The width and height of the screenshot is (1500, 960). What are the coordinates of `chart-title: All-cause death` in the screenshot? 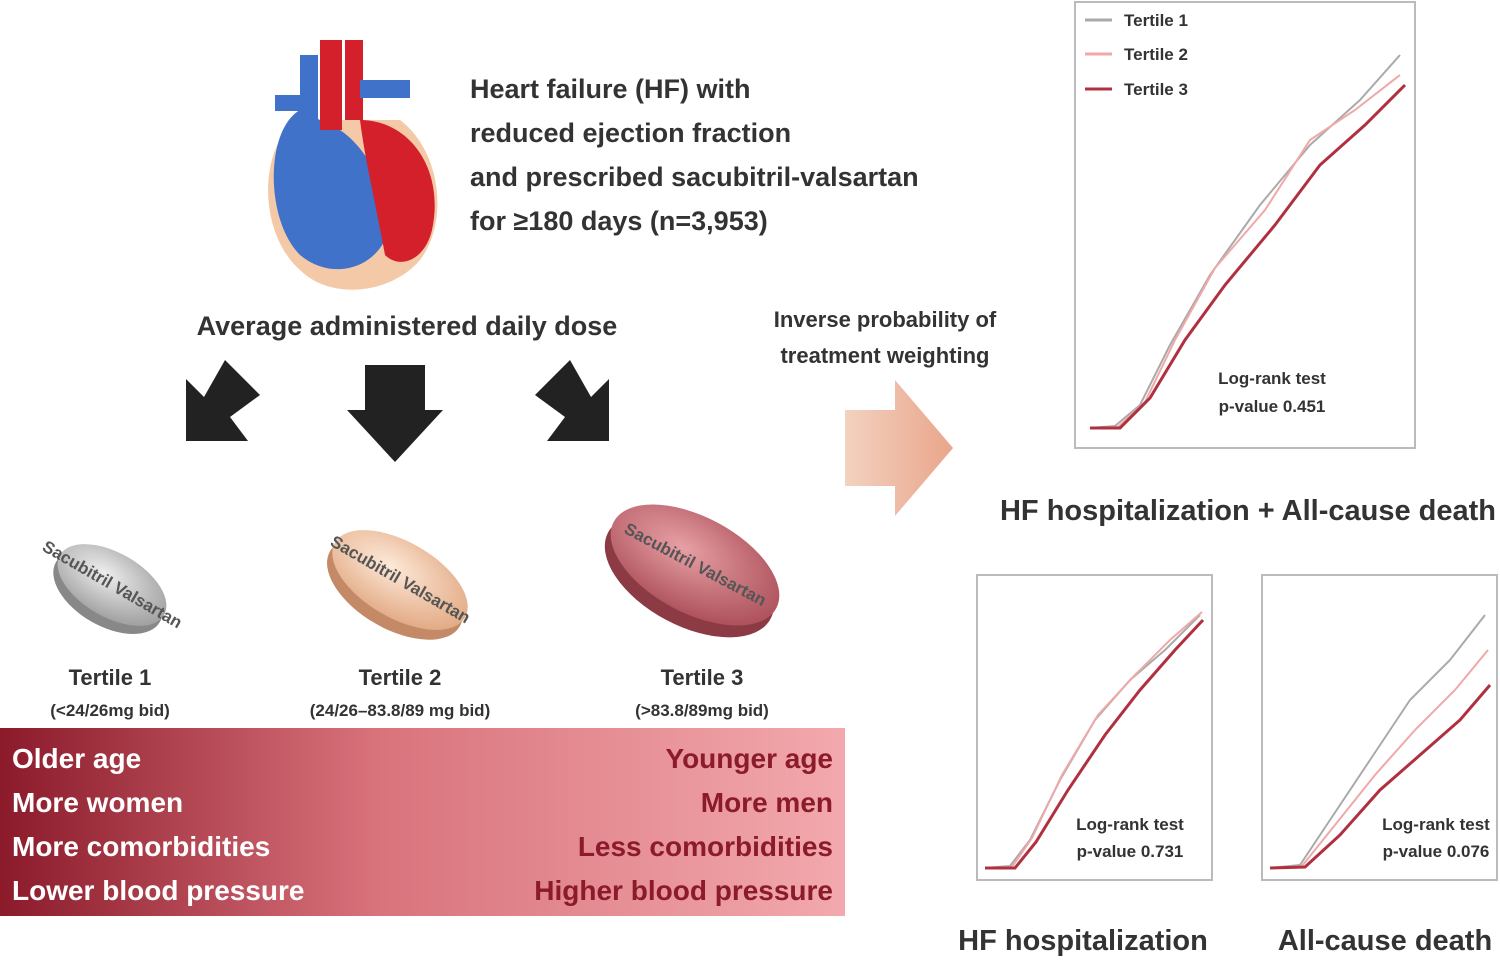 It's located at (1385, 941).